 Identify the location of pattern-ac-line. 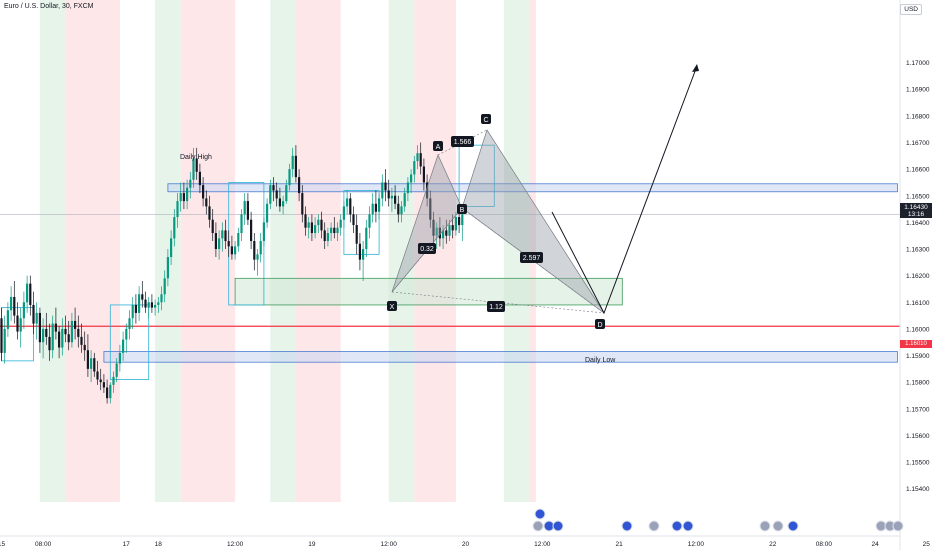
(462, 142).